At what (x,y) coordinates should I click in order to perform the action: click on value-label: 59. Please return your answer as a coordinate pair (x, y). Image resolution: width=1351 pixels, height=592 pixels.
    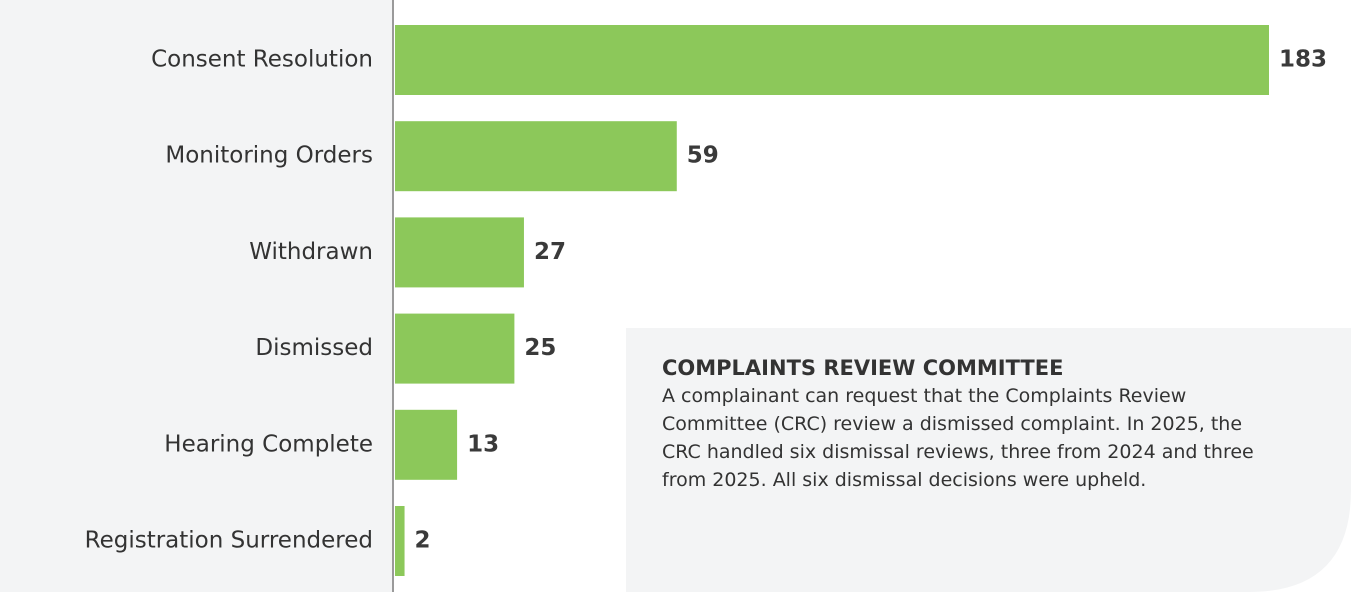
    Looking at the image, I should click on (703, 156).